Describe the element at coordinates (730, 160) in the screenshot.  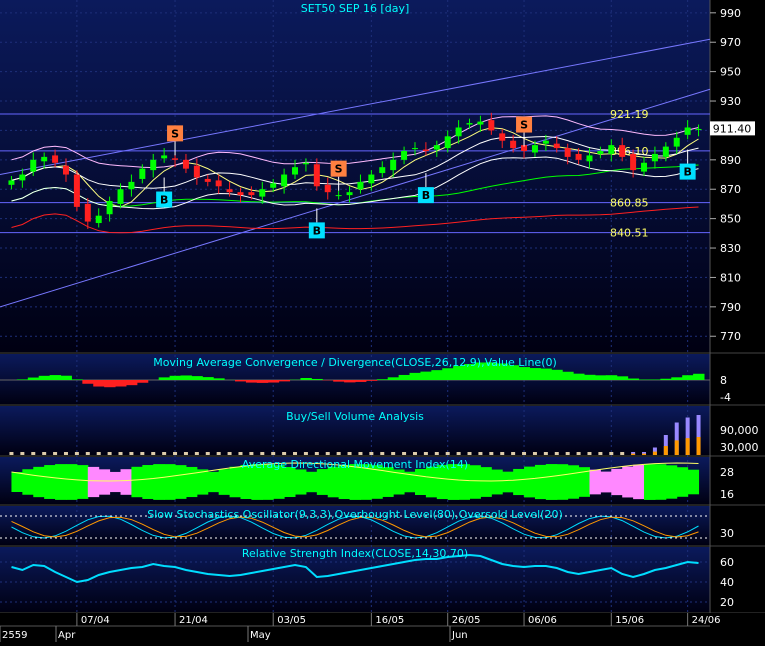
I see `price-tick-label: 890` at that location.